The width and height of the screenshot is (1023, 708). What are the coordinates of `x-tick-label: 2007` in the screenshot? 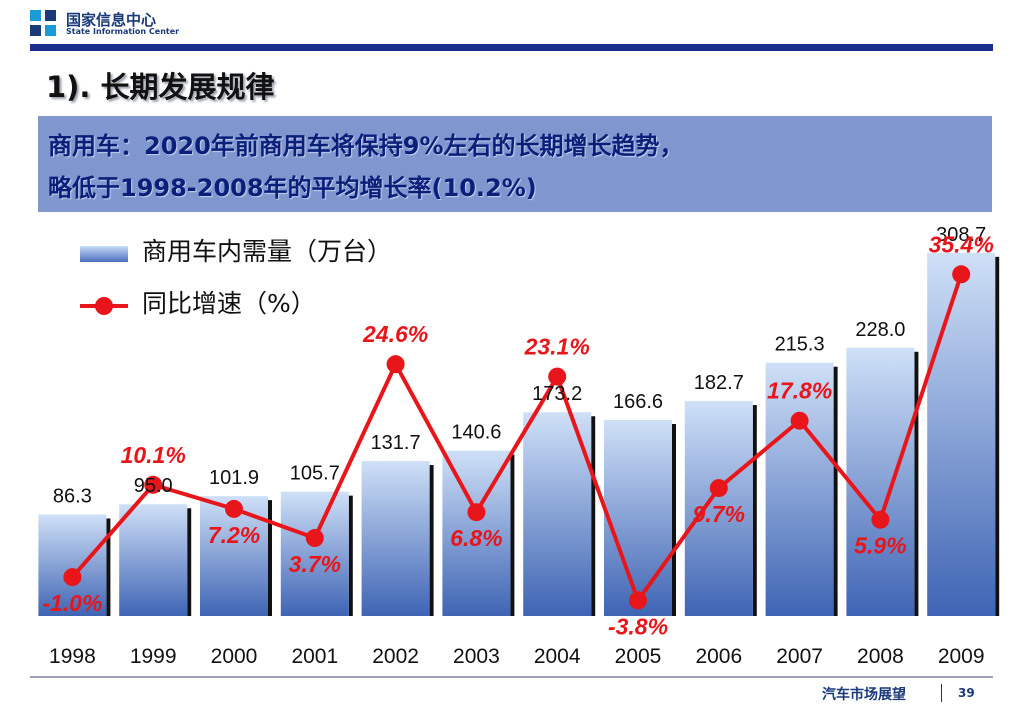 It's located at (799, 656).